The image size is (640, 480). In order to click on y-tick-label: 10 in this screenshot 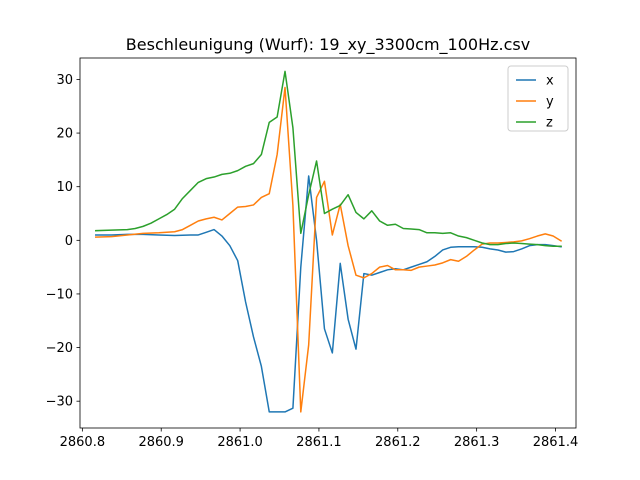, I will do `click(64, 187)`.